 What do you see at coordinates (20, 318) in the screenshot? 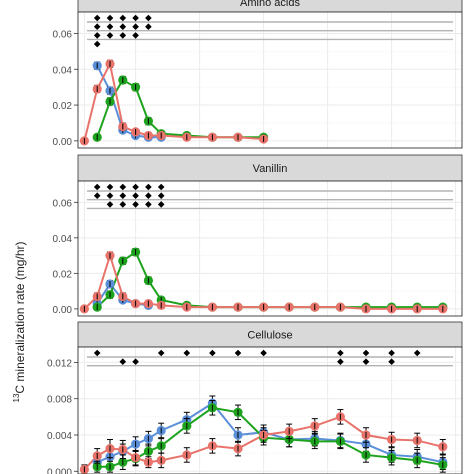
I see `y-axis-label-text: C mineralization rate (mg/hr)` at bounding box center [20, 318].